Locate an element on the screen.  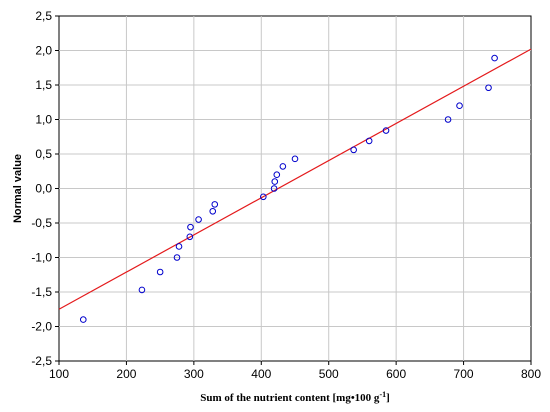
y-axis-title: Normal value is located at coordinates (18, 188).